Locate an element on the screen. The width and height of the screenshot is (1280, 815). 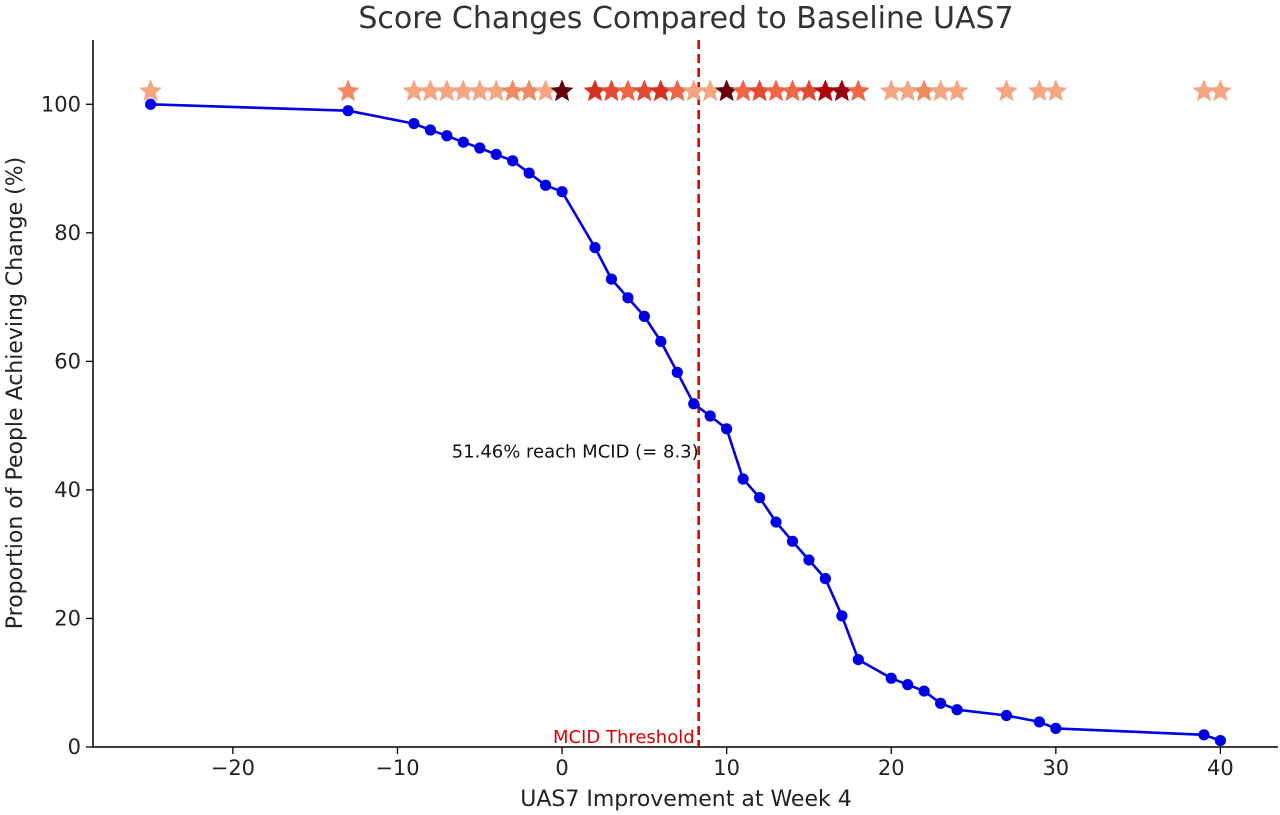
y-tick-label: 40 is located at coordinates (67, 490).